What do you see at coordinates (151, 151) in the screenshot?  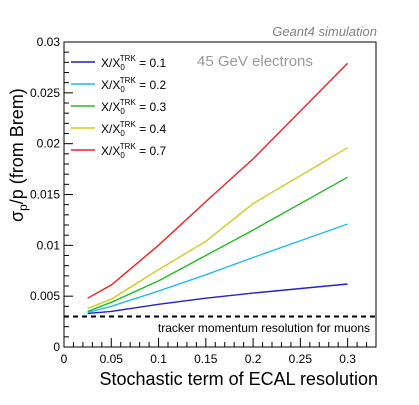 I see `legend-entry-value: = 0.7` at bounding box center [151, 151].